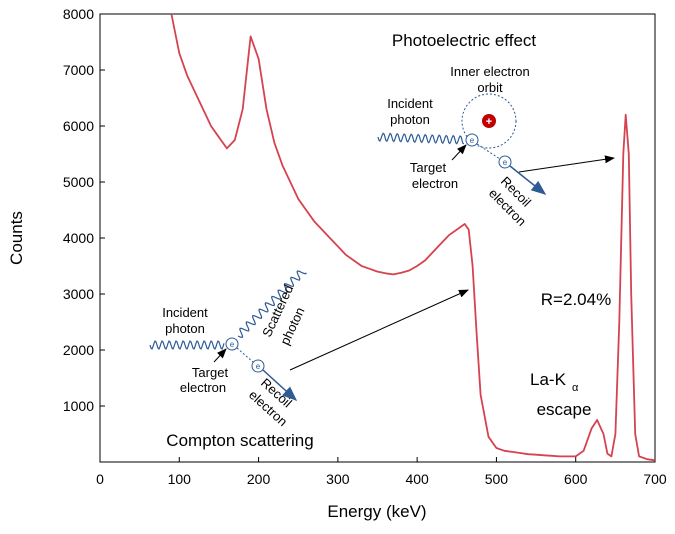 This screenshot has height=534, width=675. What do you see at coordinates (78, 14) in the screenshot?
I see `y-tick-label: 8000` at bounding box center [78, 14].